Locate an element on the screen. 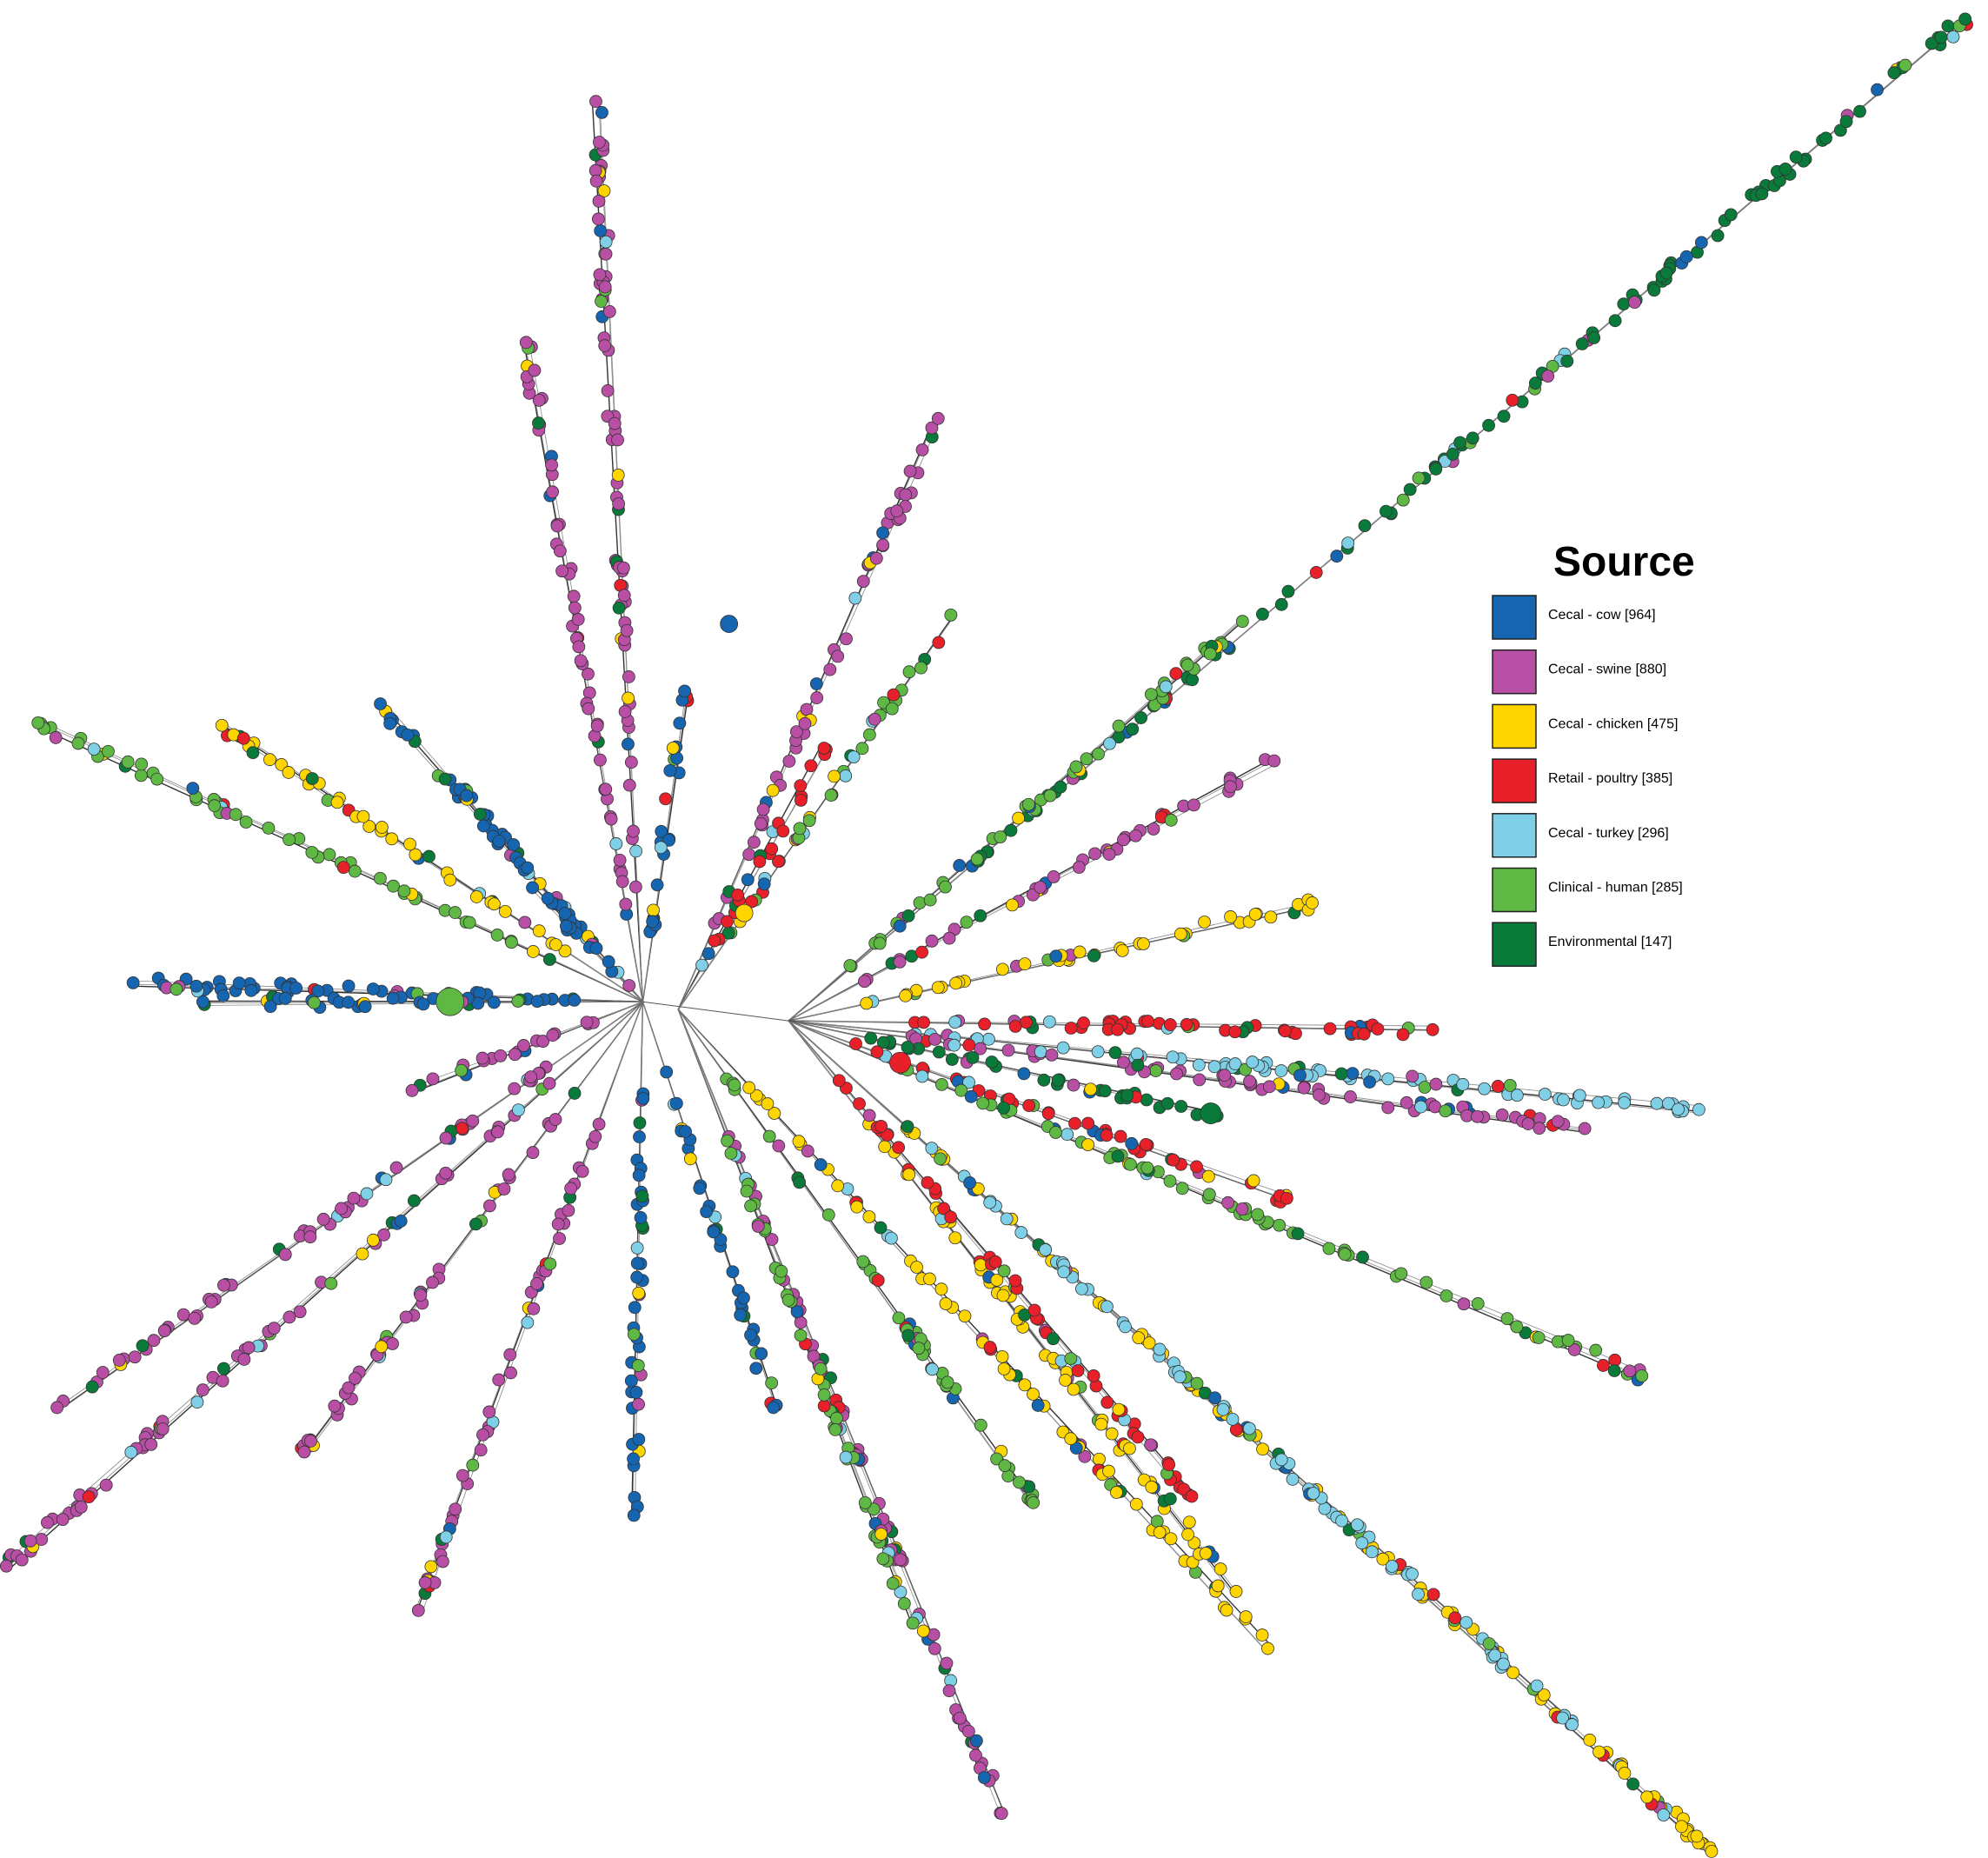  branch is located at coordinates (1216, 1196).